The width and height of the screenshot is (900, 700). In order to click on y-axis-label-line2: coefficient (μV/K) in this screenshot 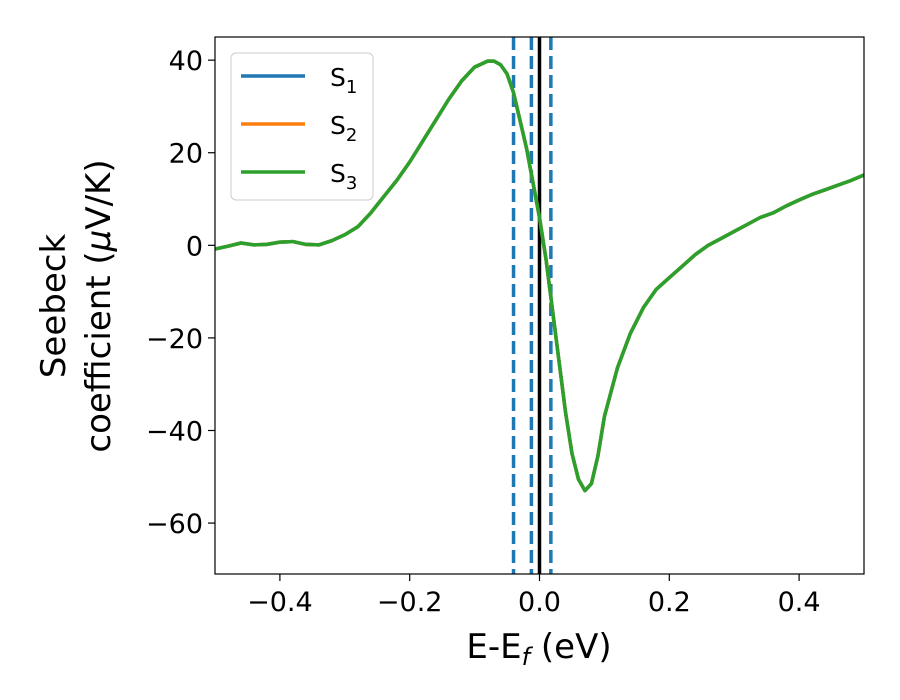, I will do `click(99, 305)`.